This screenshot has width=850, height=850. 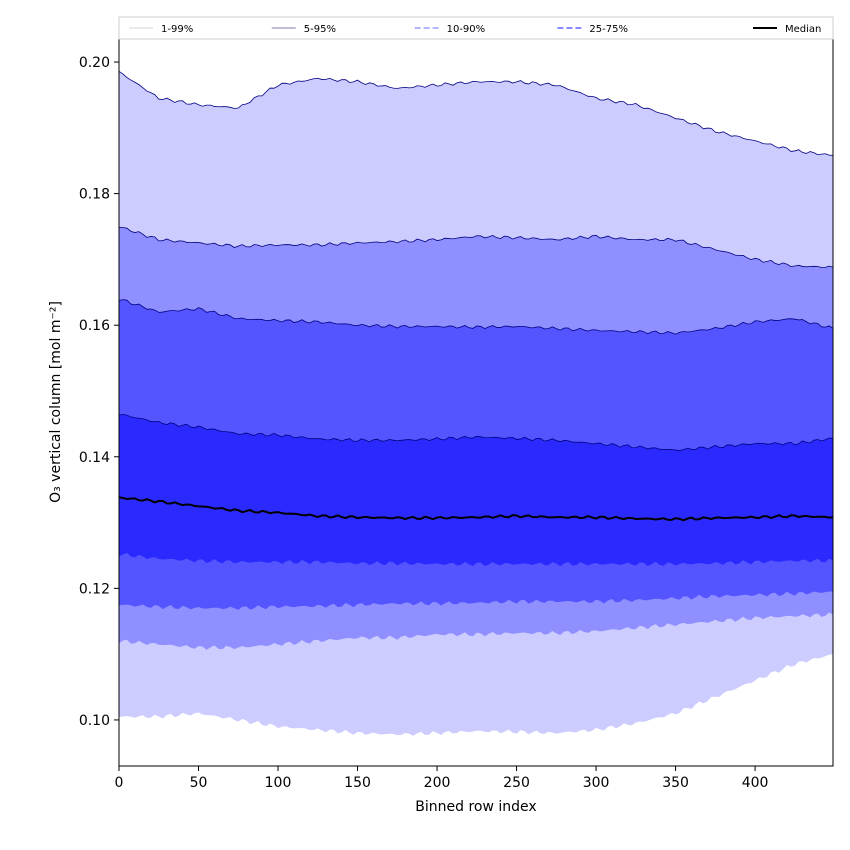 I want to click on x-tick-label: 100, so click(x=278, y=783).